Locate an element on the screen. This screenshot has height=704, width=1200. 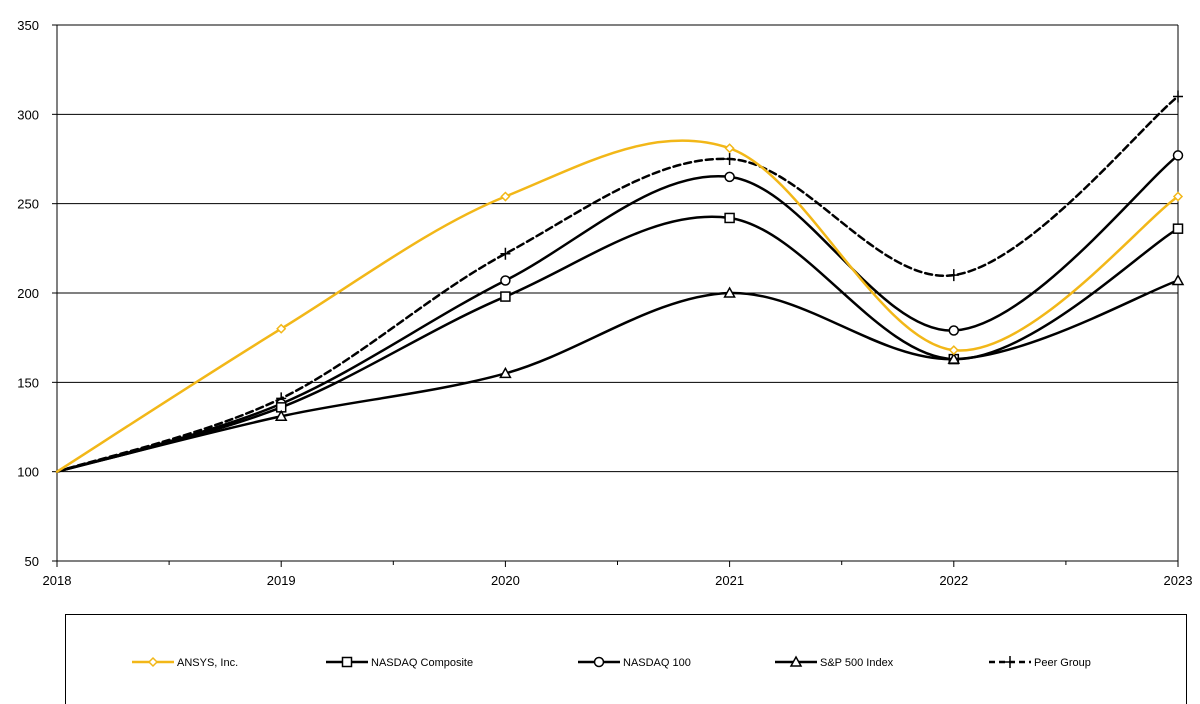
legend-box is located at coordinates (626, 659).